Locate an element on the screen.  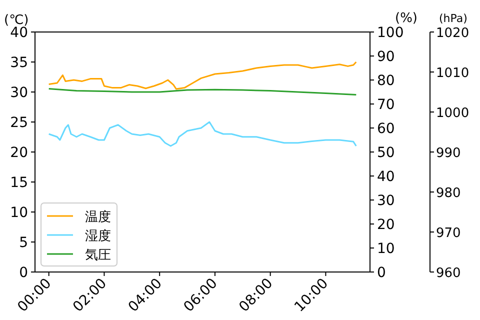
y2-tick-label: 0 is located at coordinates (381, 273).